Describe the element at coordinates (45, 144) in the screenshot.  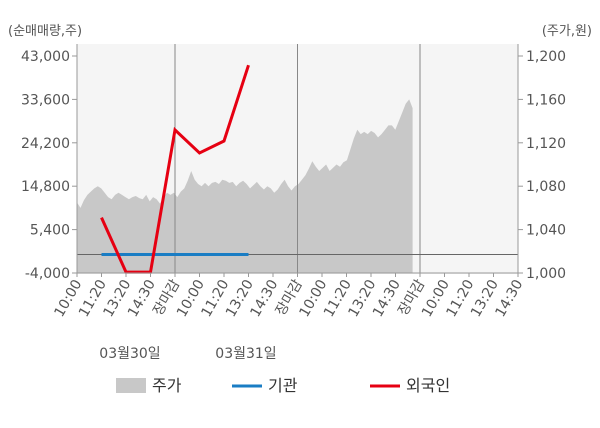
I see `left-tick-label: 24,200` at that location.